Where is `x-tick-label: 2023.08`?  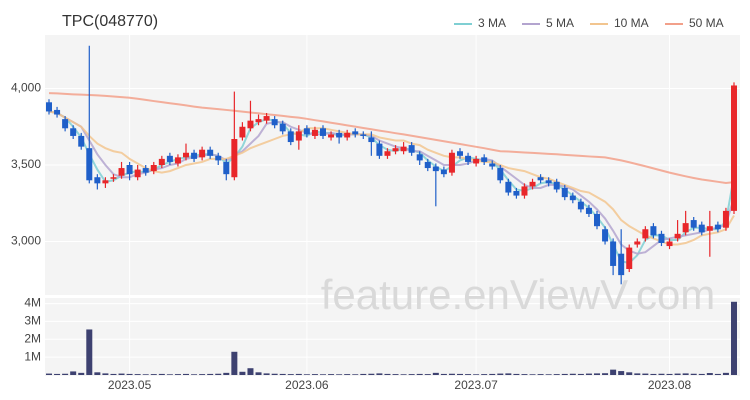
x-tick-label: 2023.08 is located at coordinates (670, 385).